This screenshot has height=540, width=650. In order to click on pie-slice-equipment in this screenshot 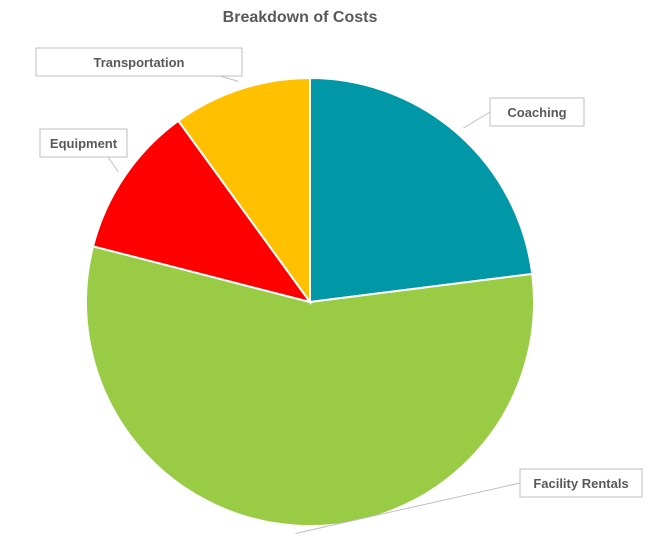, I will do `click(202, 211)`.